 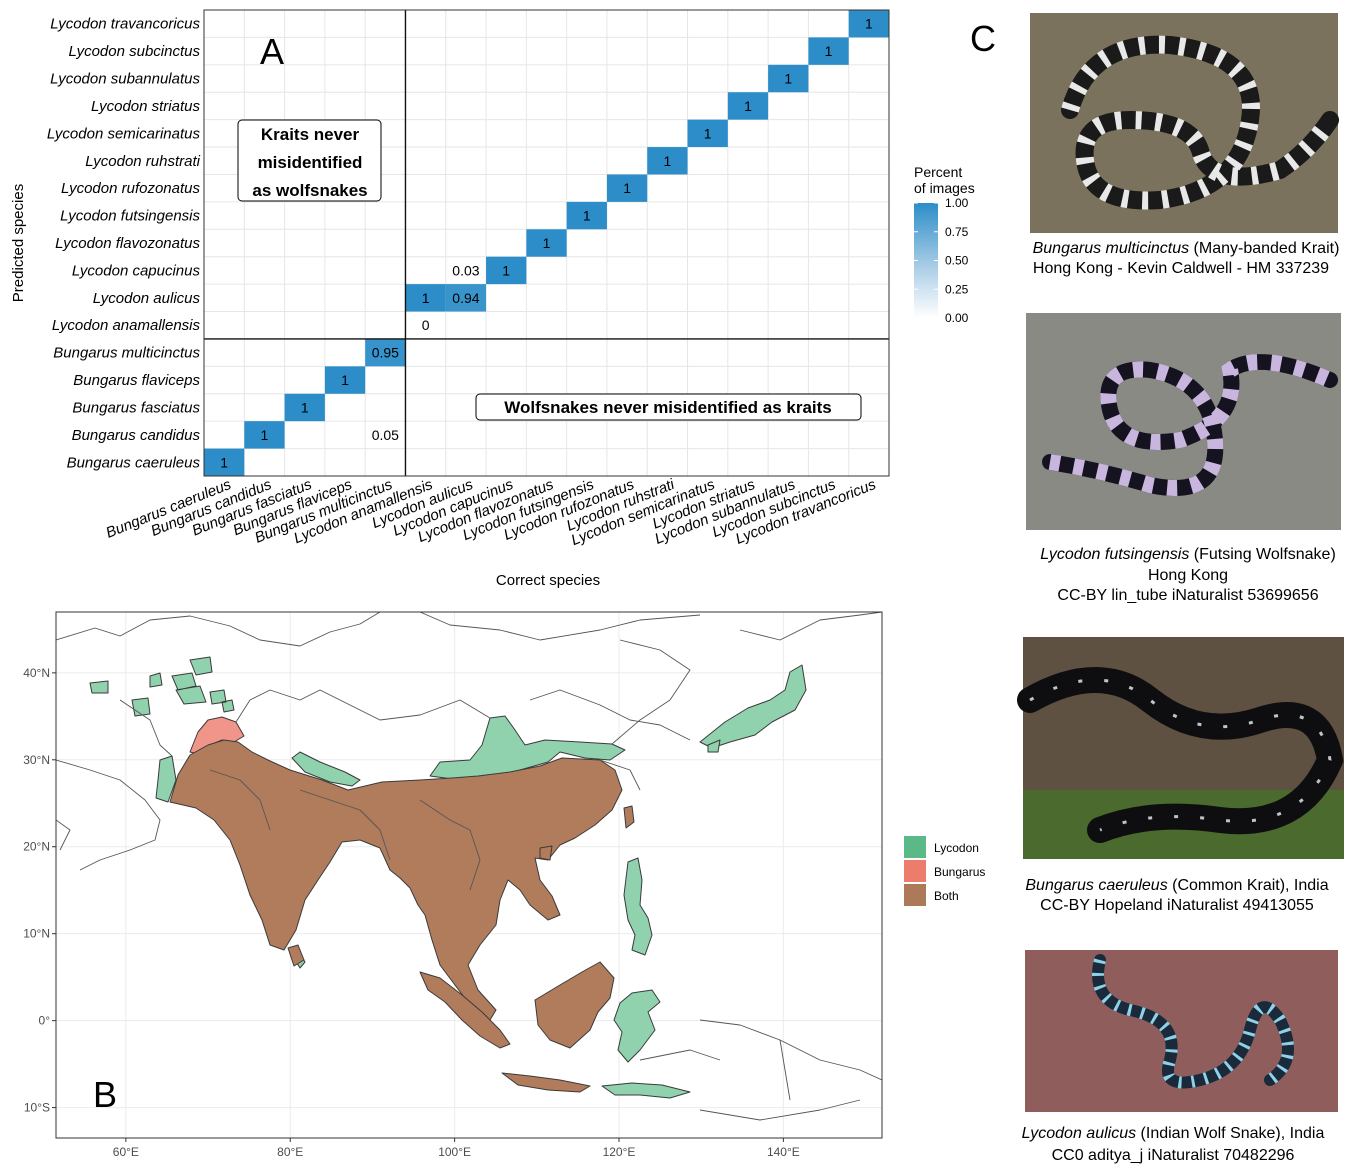 I want to click on heatmap-y-tick-label: Lycodon capucinus, so click(x=136, y=270).